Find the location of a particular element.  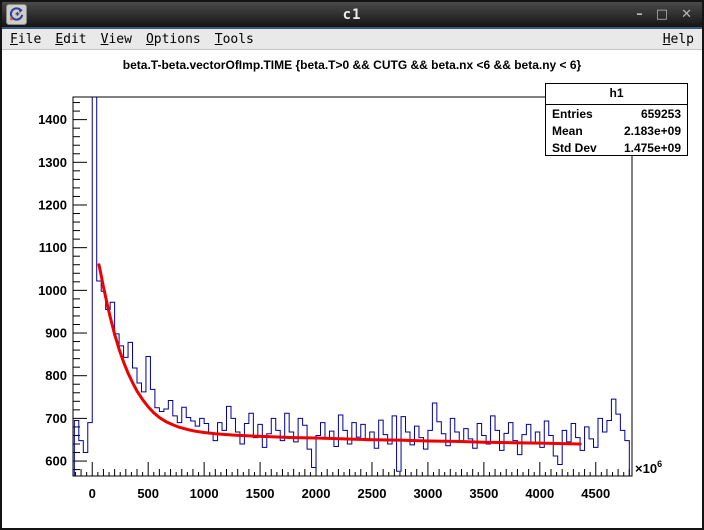

titlebar-accent-line is located at coordinates (352, 28).